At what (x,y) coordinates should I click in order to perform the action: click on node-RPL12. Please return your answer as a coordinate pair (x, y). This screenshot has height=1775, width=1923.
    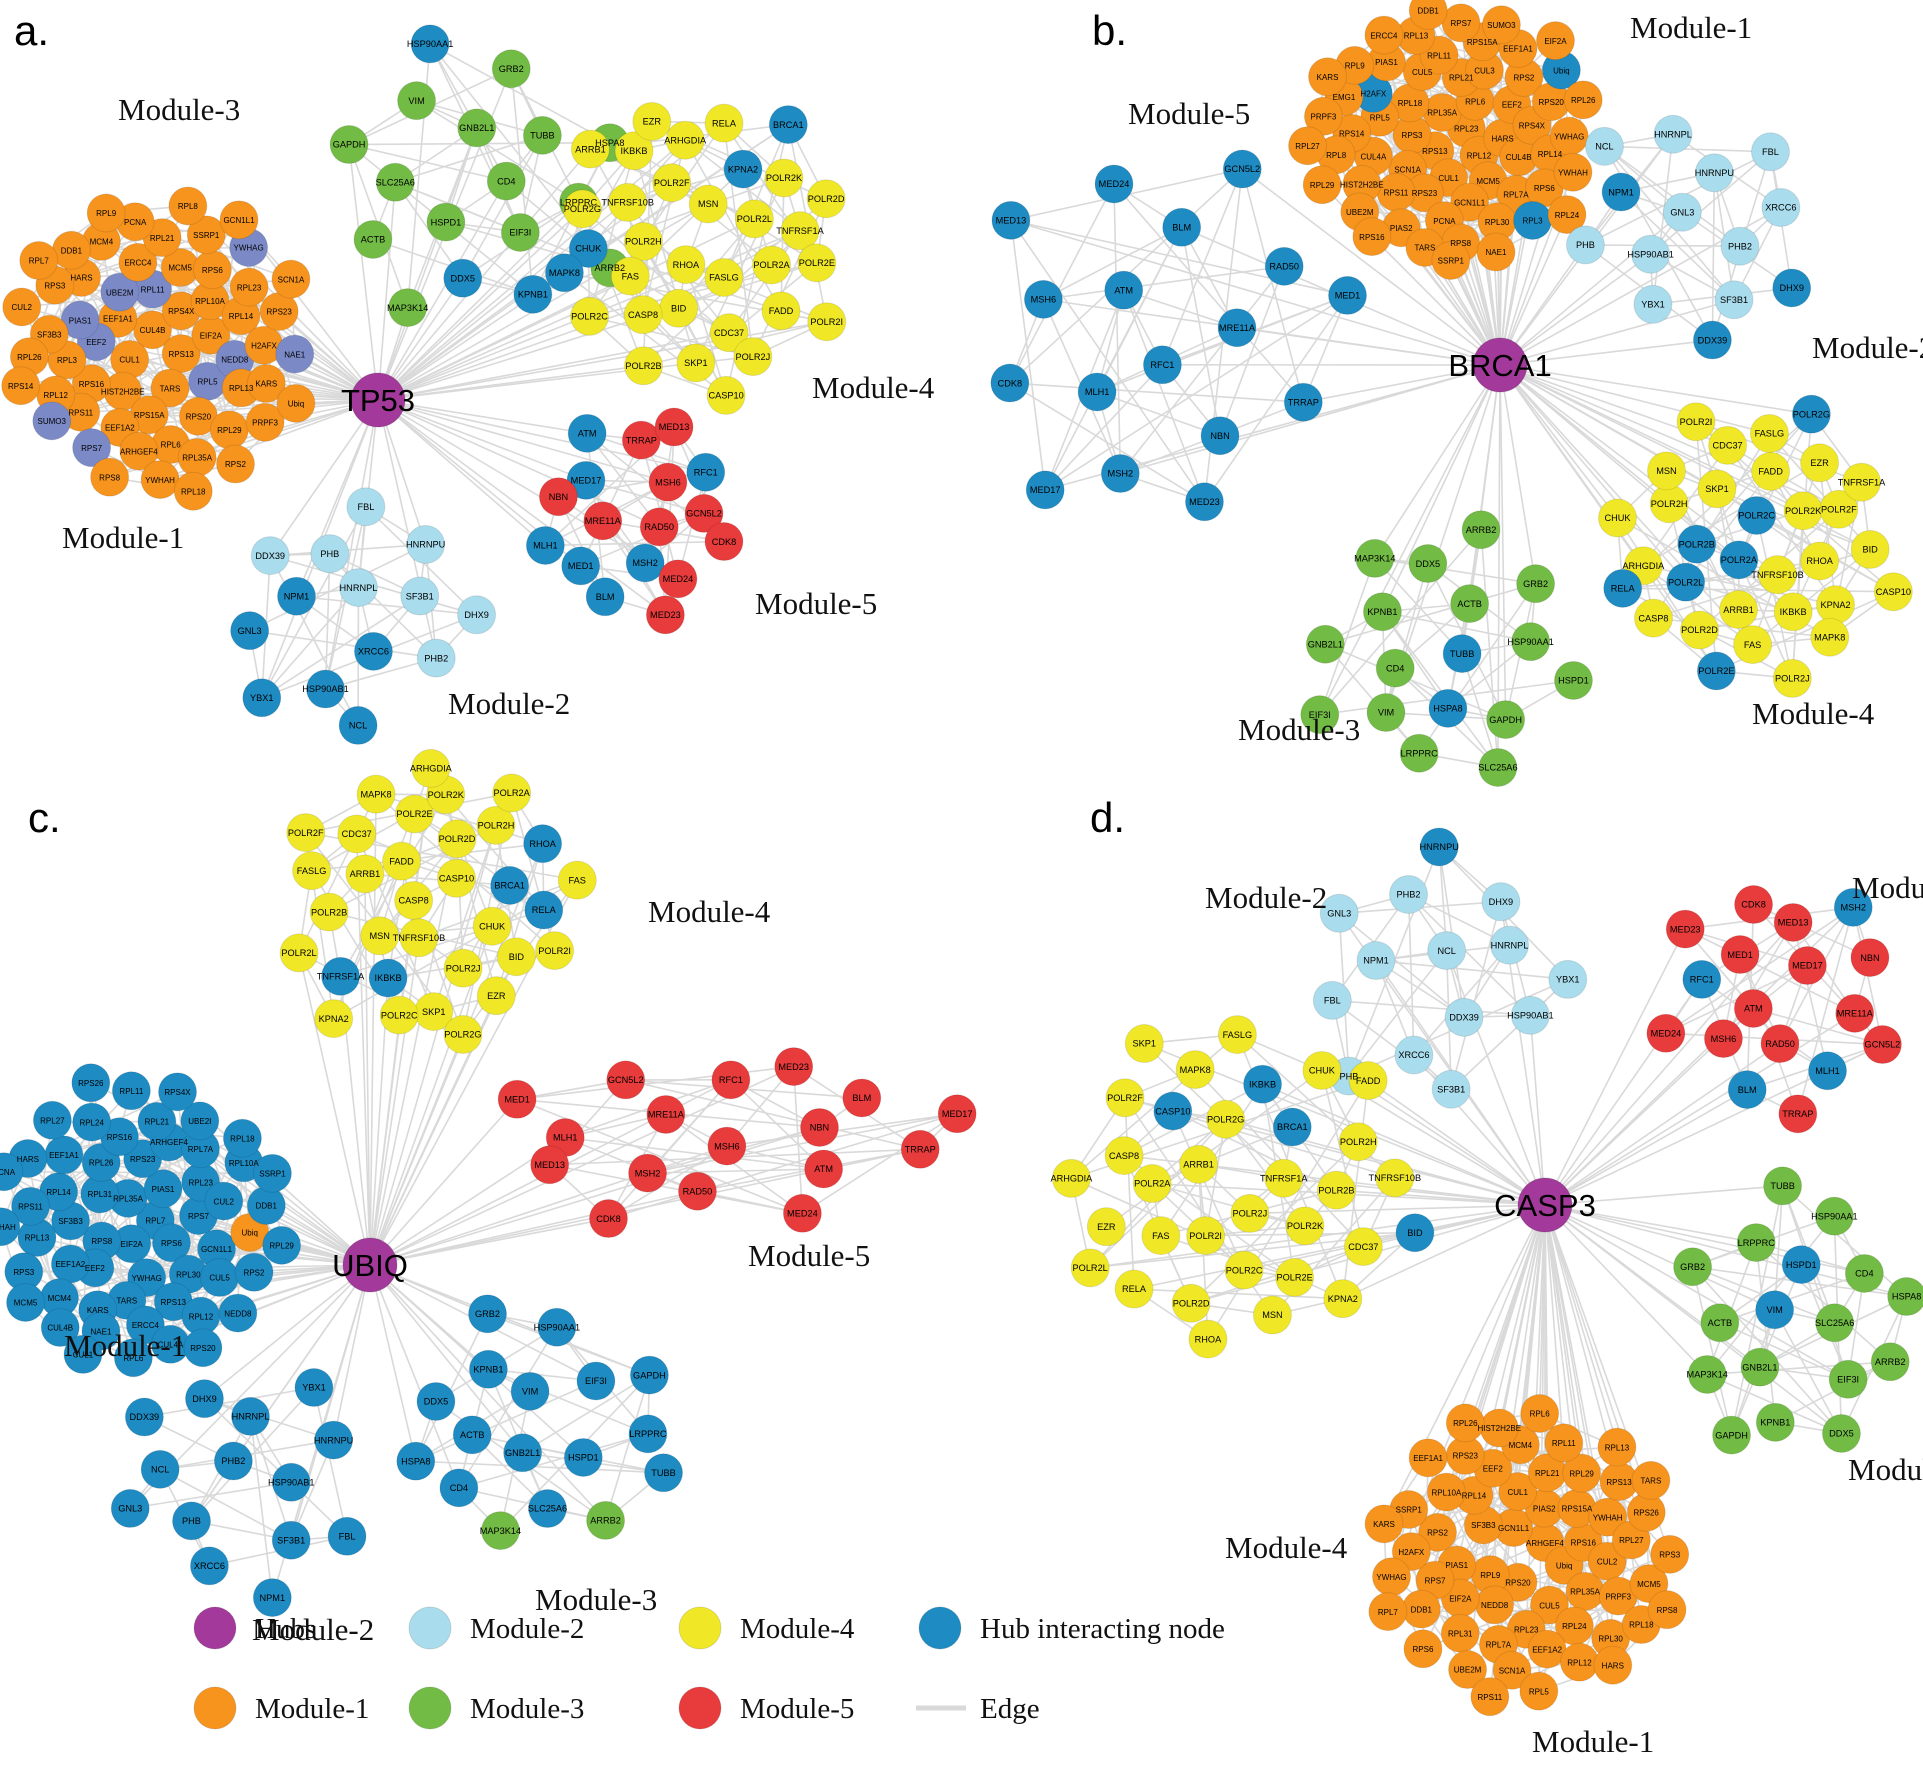
    Looking at the image, I should click on (1579, 1662).